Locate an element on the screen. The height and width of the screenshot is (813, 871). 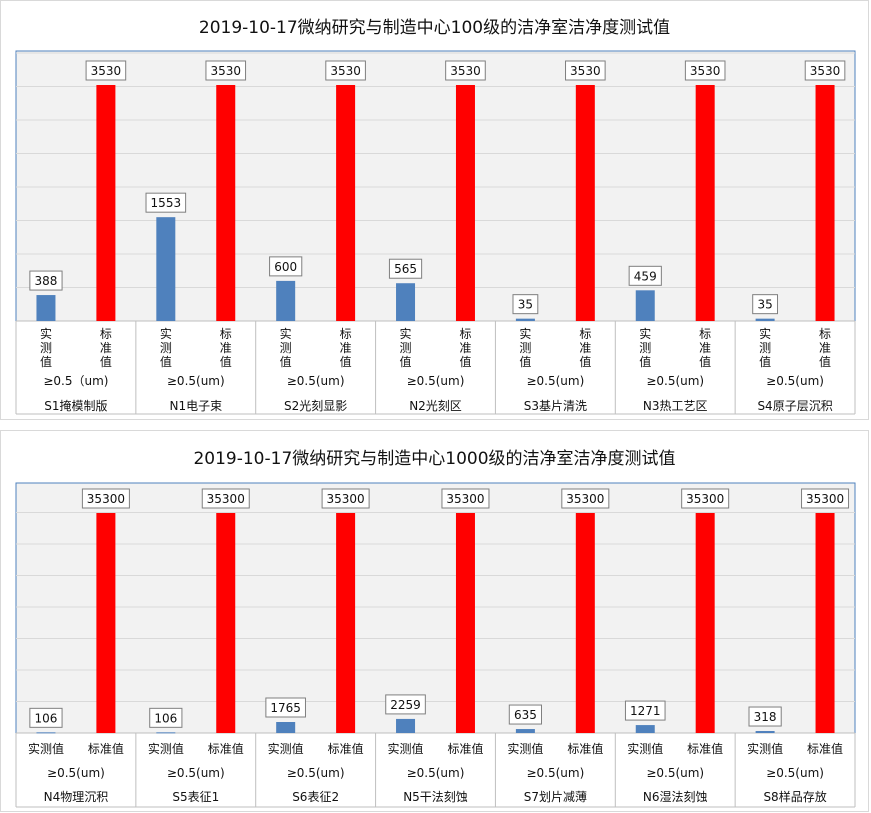
data-label: 1765 is located at coordinates (285, 708).